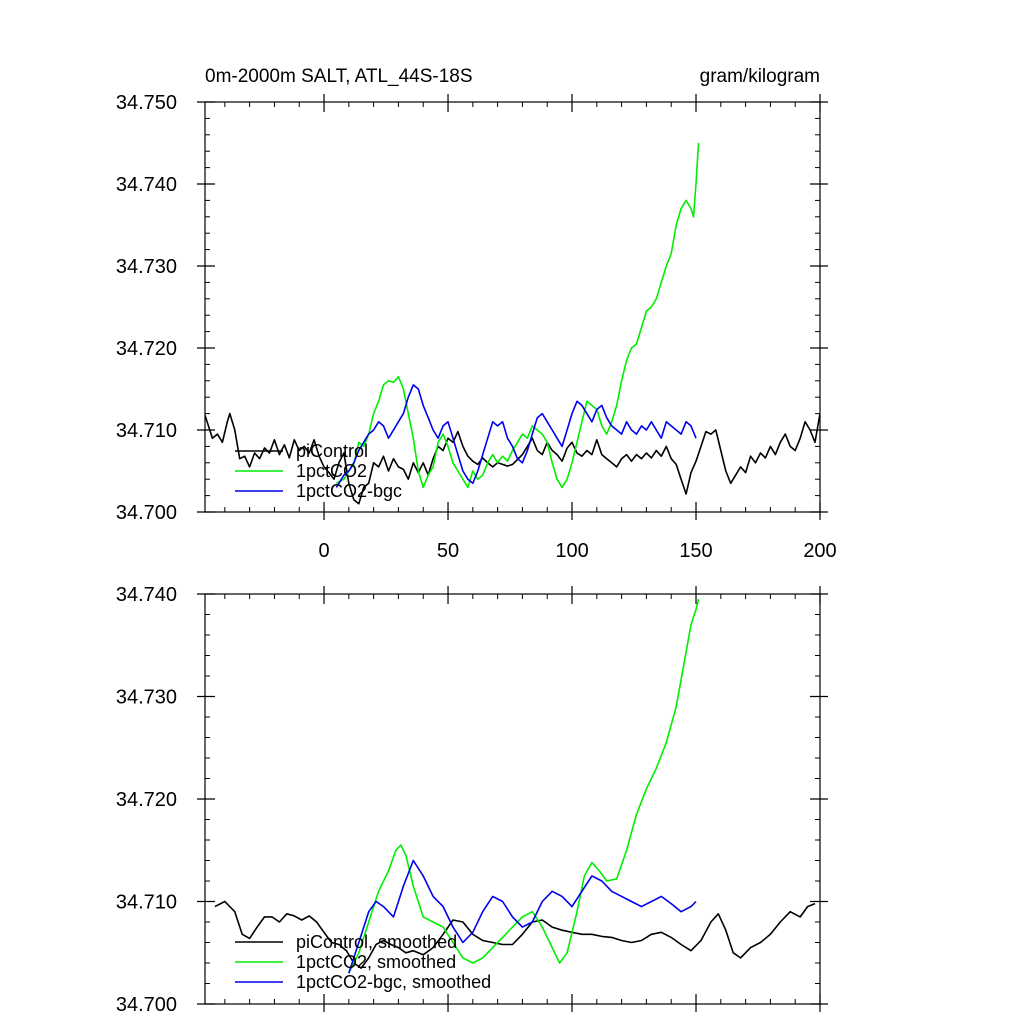 Image resolution: width=1024 pixels, height=1024 pixels. I want to click on legend-label: 1pctCO2, so click(331, 471).